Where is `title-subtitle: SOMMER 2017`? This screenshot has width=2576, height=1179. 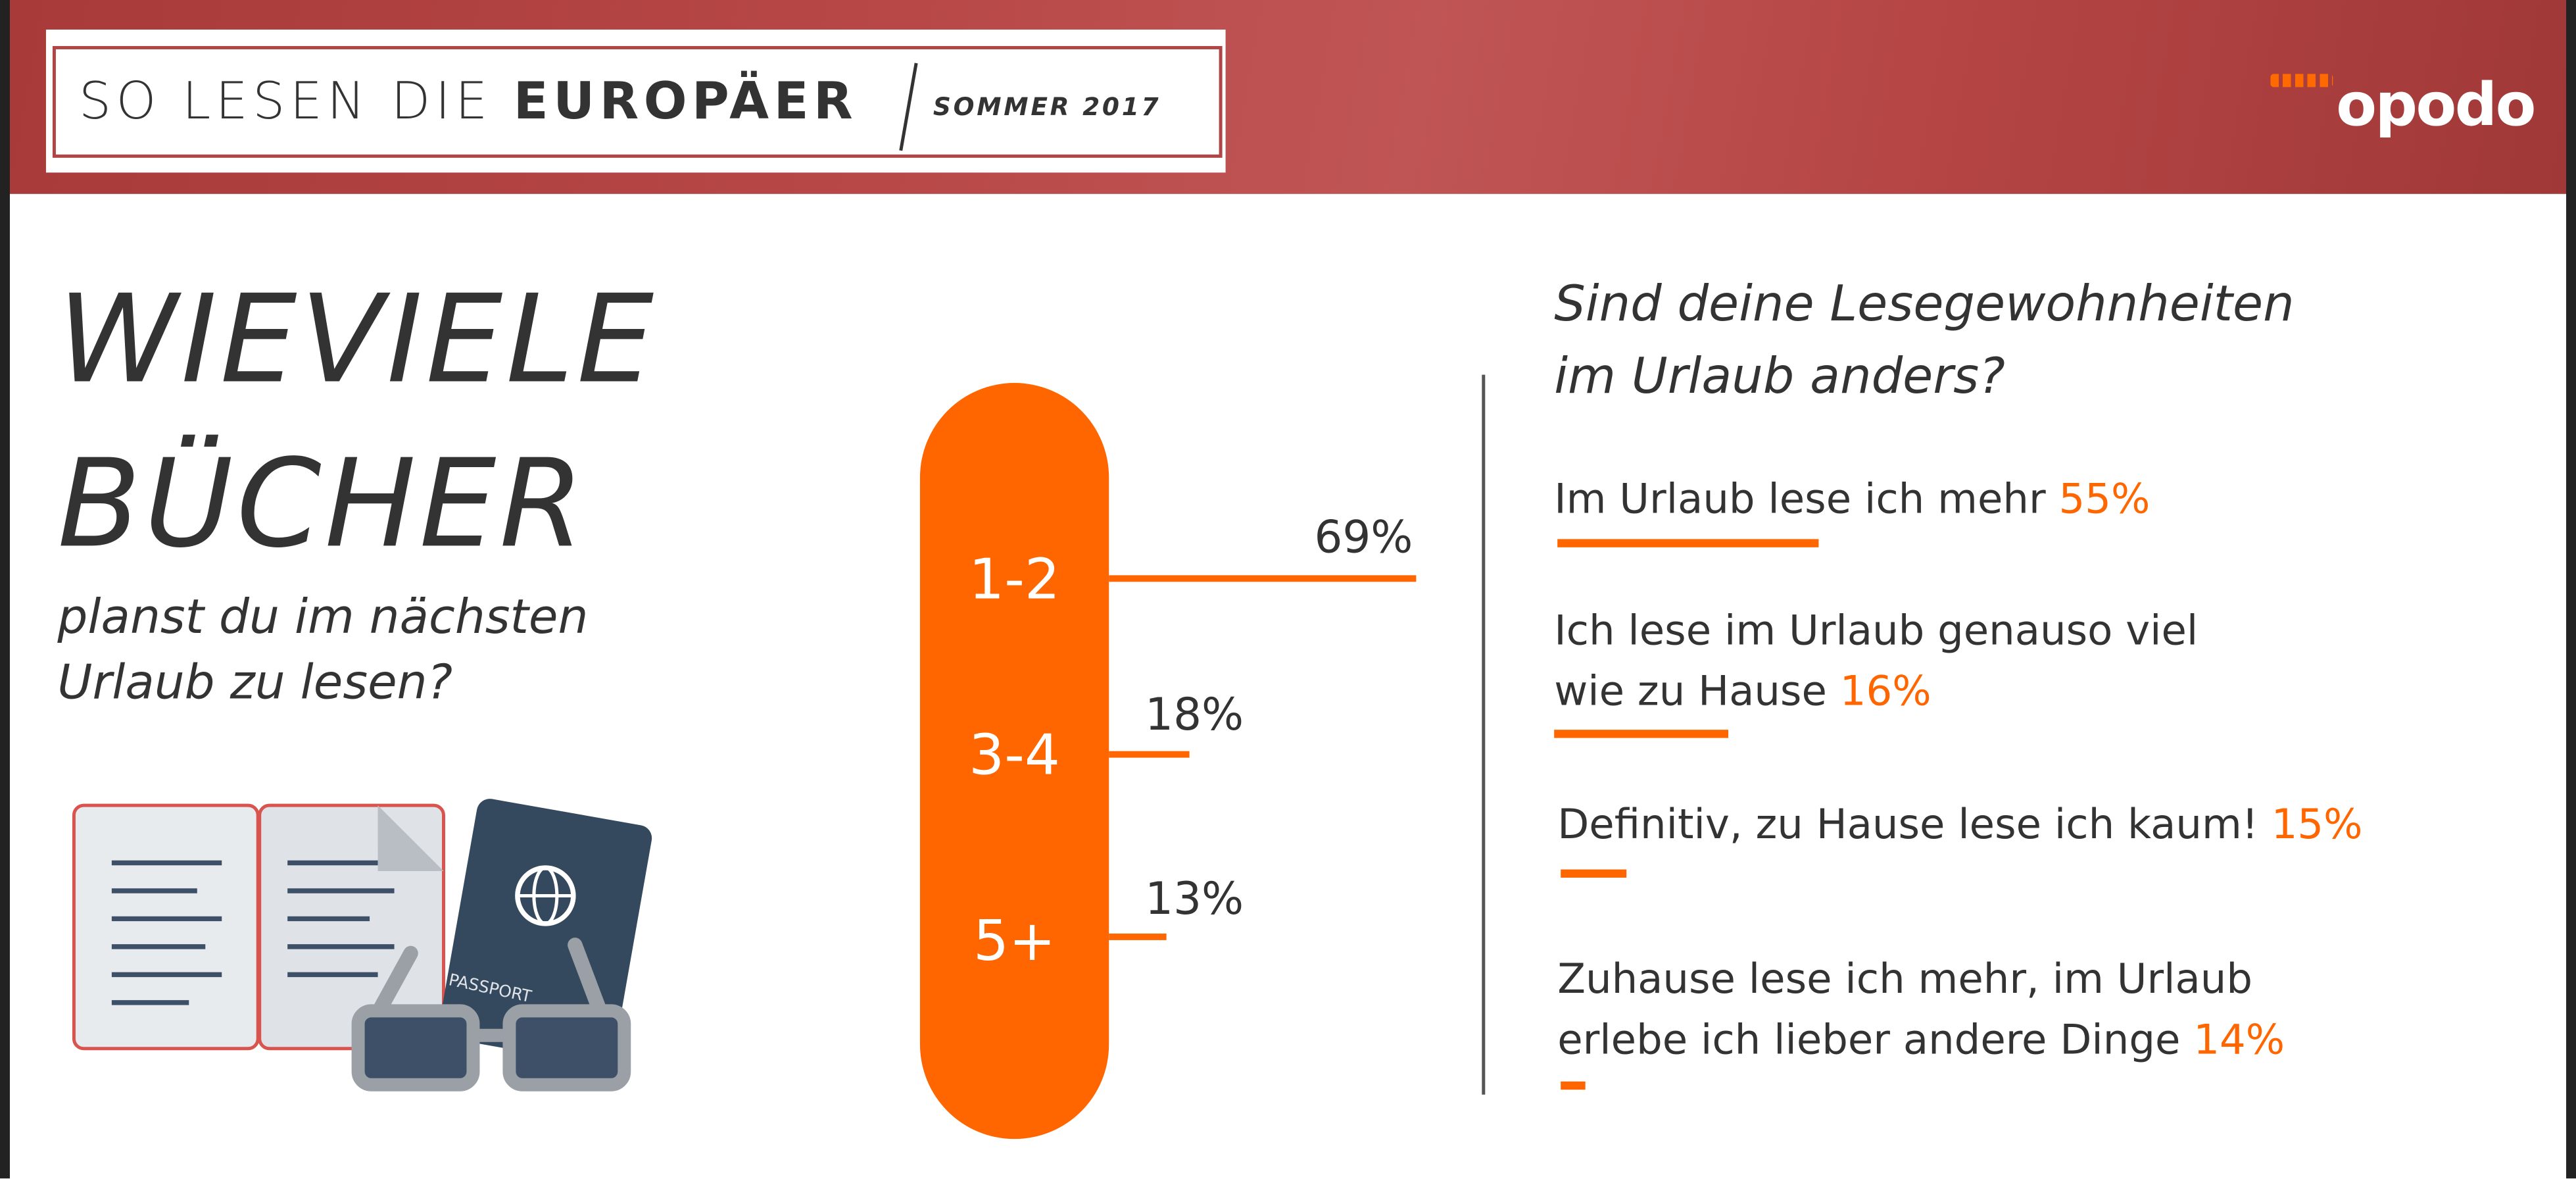 title-subtitle: SOMMER 2017 is located at coordinates (1047, 106).